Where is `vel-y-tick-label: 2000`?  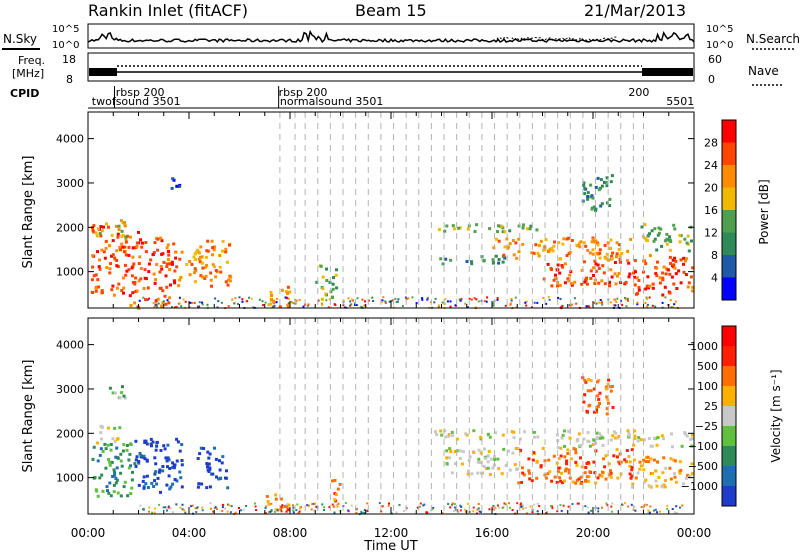
vel-y-tick-label: 2000 is located at coordinates (70, 433).